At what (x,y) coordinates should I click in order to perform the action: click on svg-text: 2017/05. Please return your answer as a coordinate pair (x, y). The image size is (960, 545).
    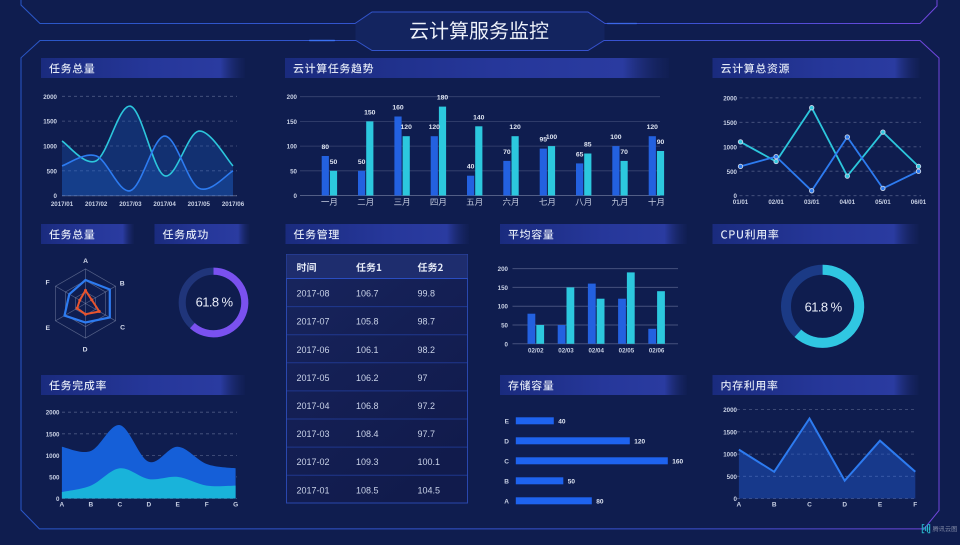
    Looking at the image, I should click on (199, 204).